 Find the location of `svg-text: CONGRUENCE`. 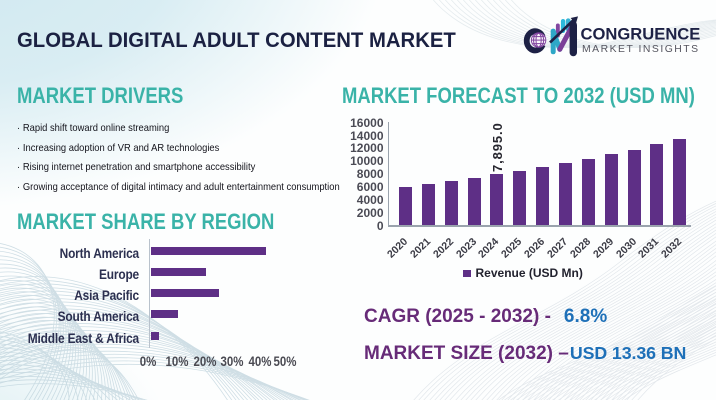

svg-text: CONGRUENCE is located at coordinates (641, 34).